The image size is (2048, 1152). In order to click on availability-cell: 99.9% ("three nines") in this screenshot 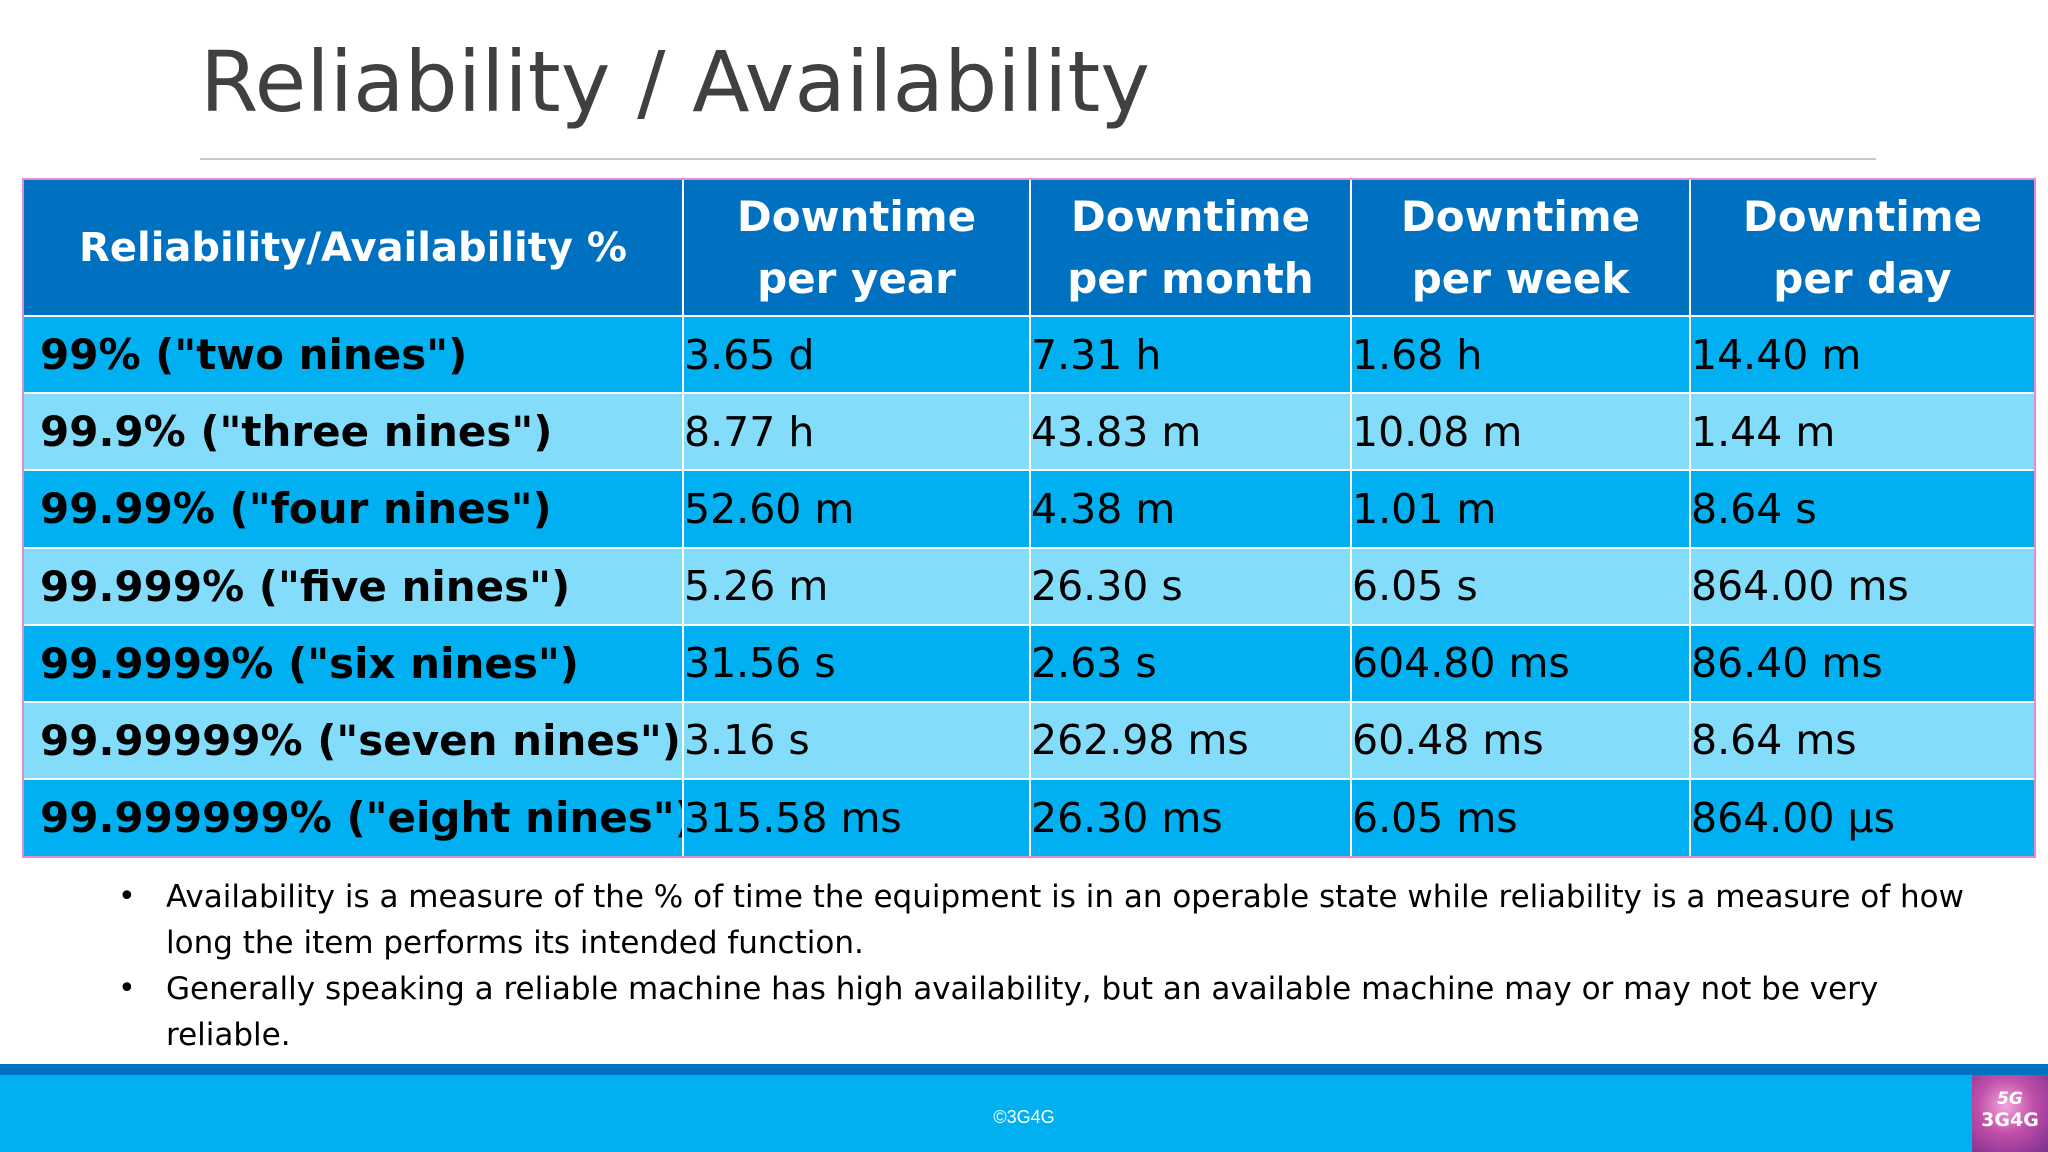, I will do `click(354, 432)`.